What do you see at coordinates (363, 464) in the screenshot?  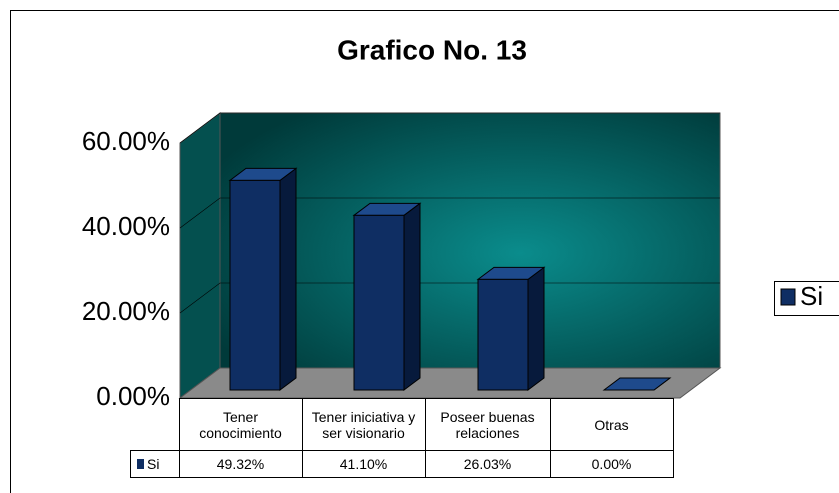 I see `value-label: 41.10%` at bounding box center [363, 464].